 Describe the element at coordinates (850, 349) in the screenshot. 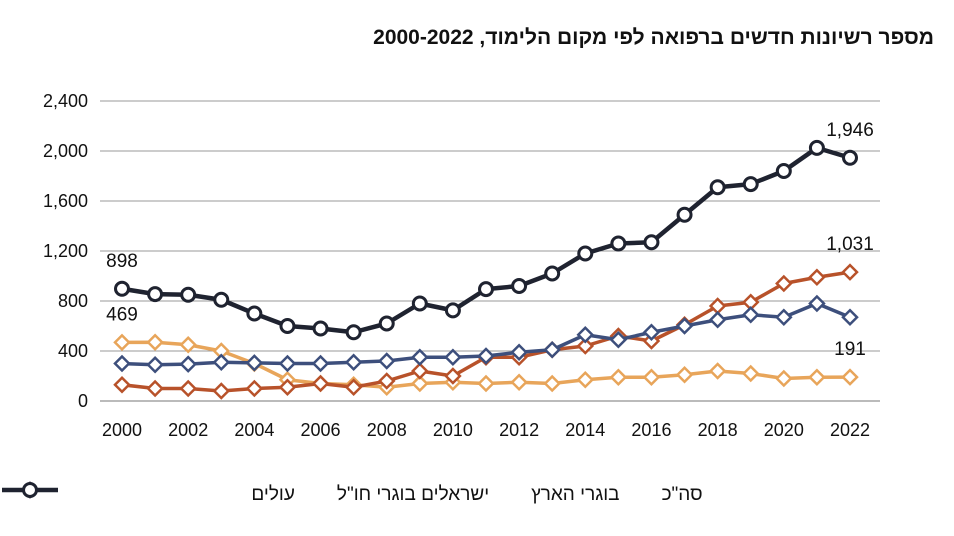

I see `data-label: 191` at that location.